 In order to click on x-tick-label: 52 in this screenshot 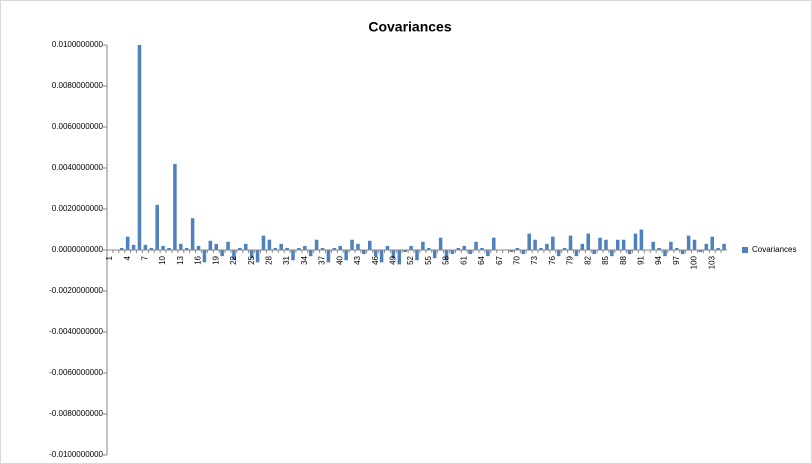, I will do `click(410, 259)`.